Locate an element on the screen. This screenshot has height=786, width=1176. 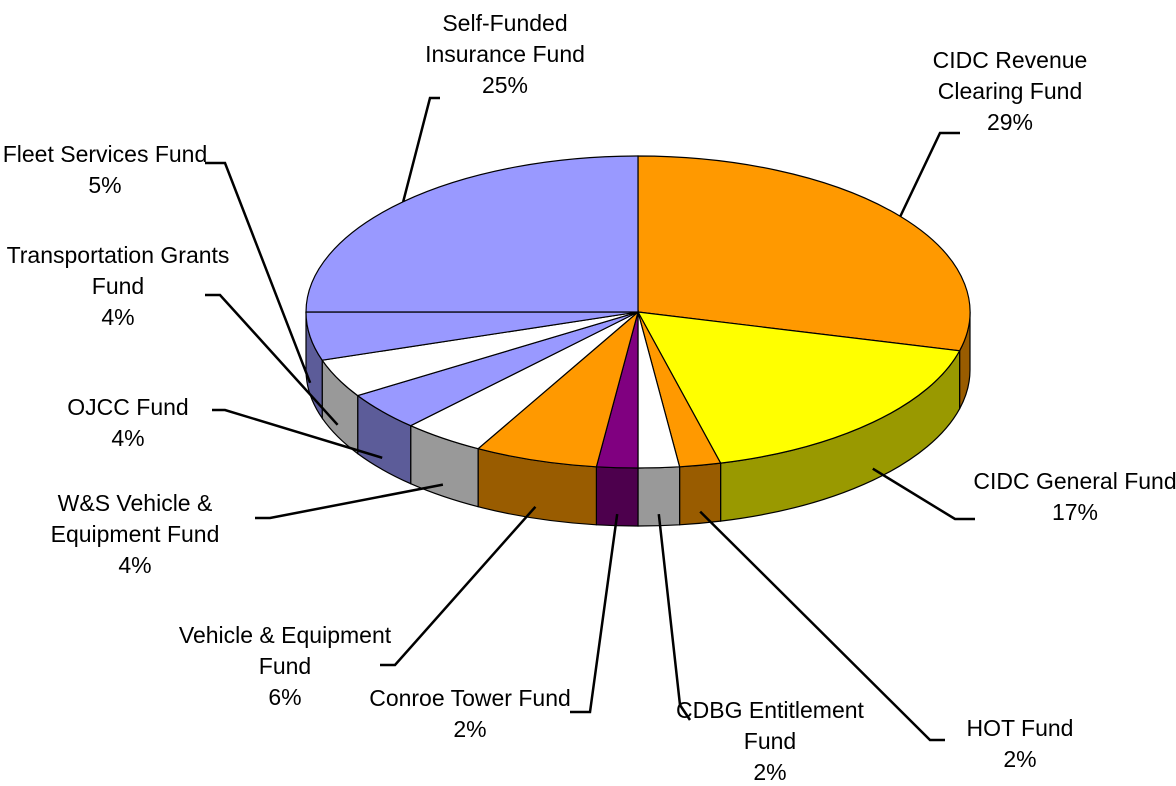
slice-label: Transportation Grants Fund 4% is located at coordinates (118, 286).